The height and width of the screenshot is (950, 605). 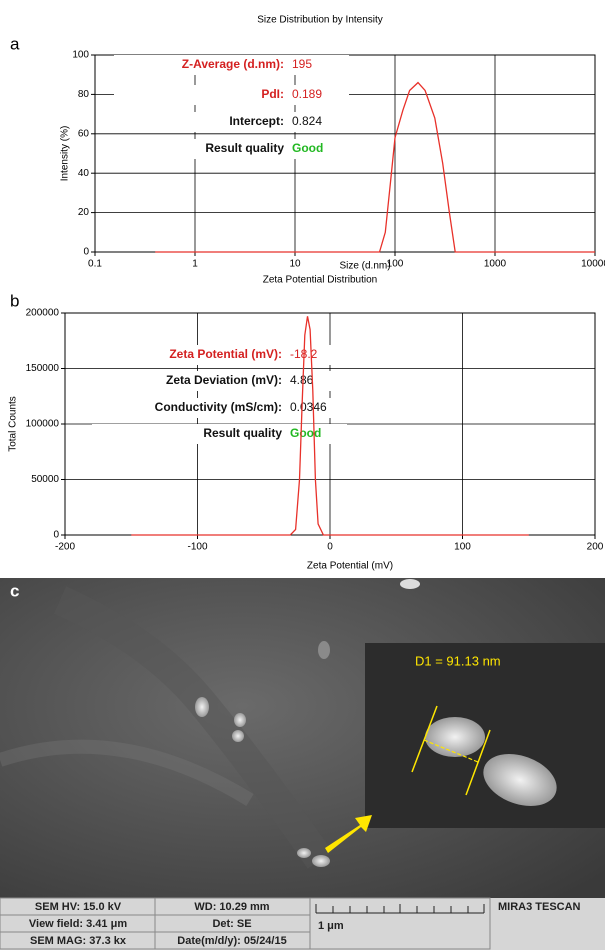 I want to click on info-grid, so click(x=245, y=923).